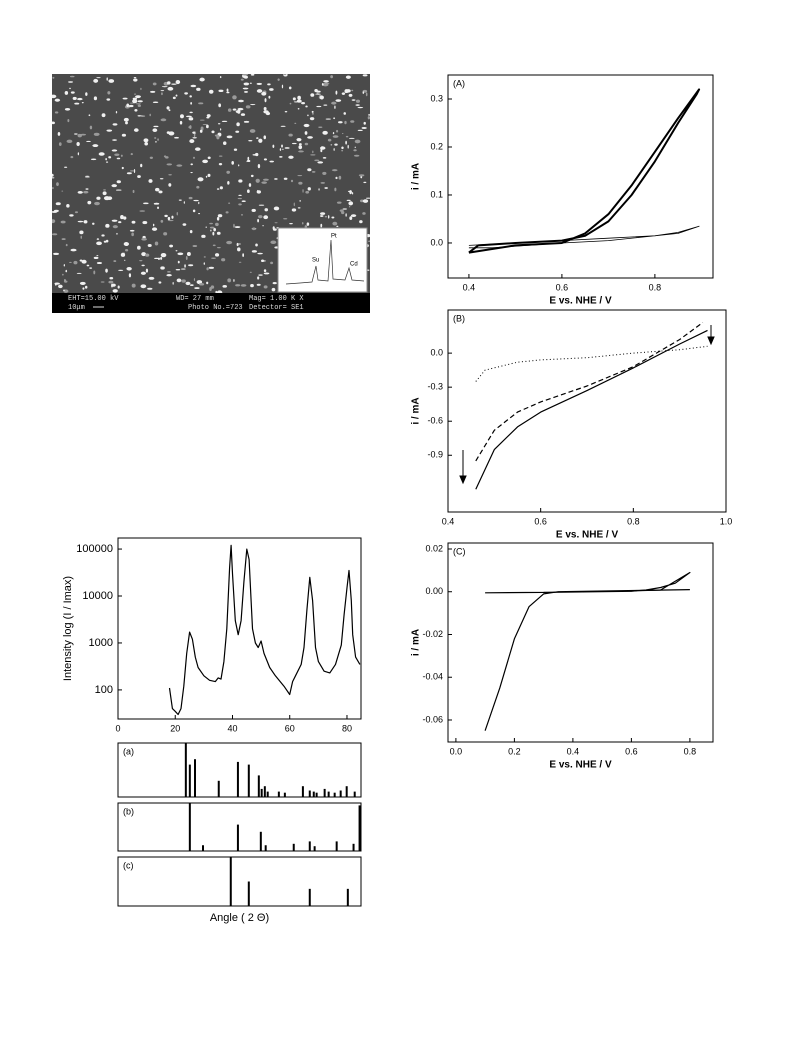  Describe the element at coordinates (215, 308) in the screenshot. I see `sem-info: Photo No.=723` at that location.